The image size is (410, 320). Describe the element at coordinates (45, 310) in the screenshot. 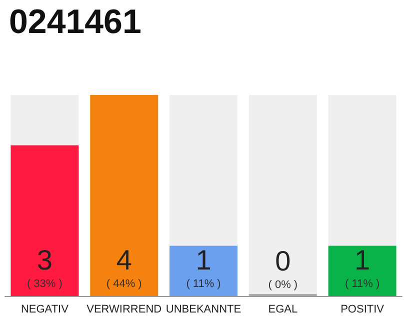

I see `x-tick-label: NEGATIV` at that location.